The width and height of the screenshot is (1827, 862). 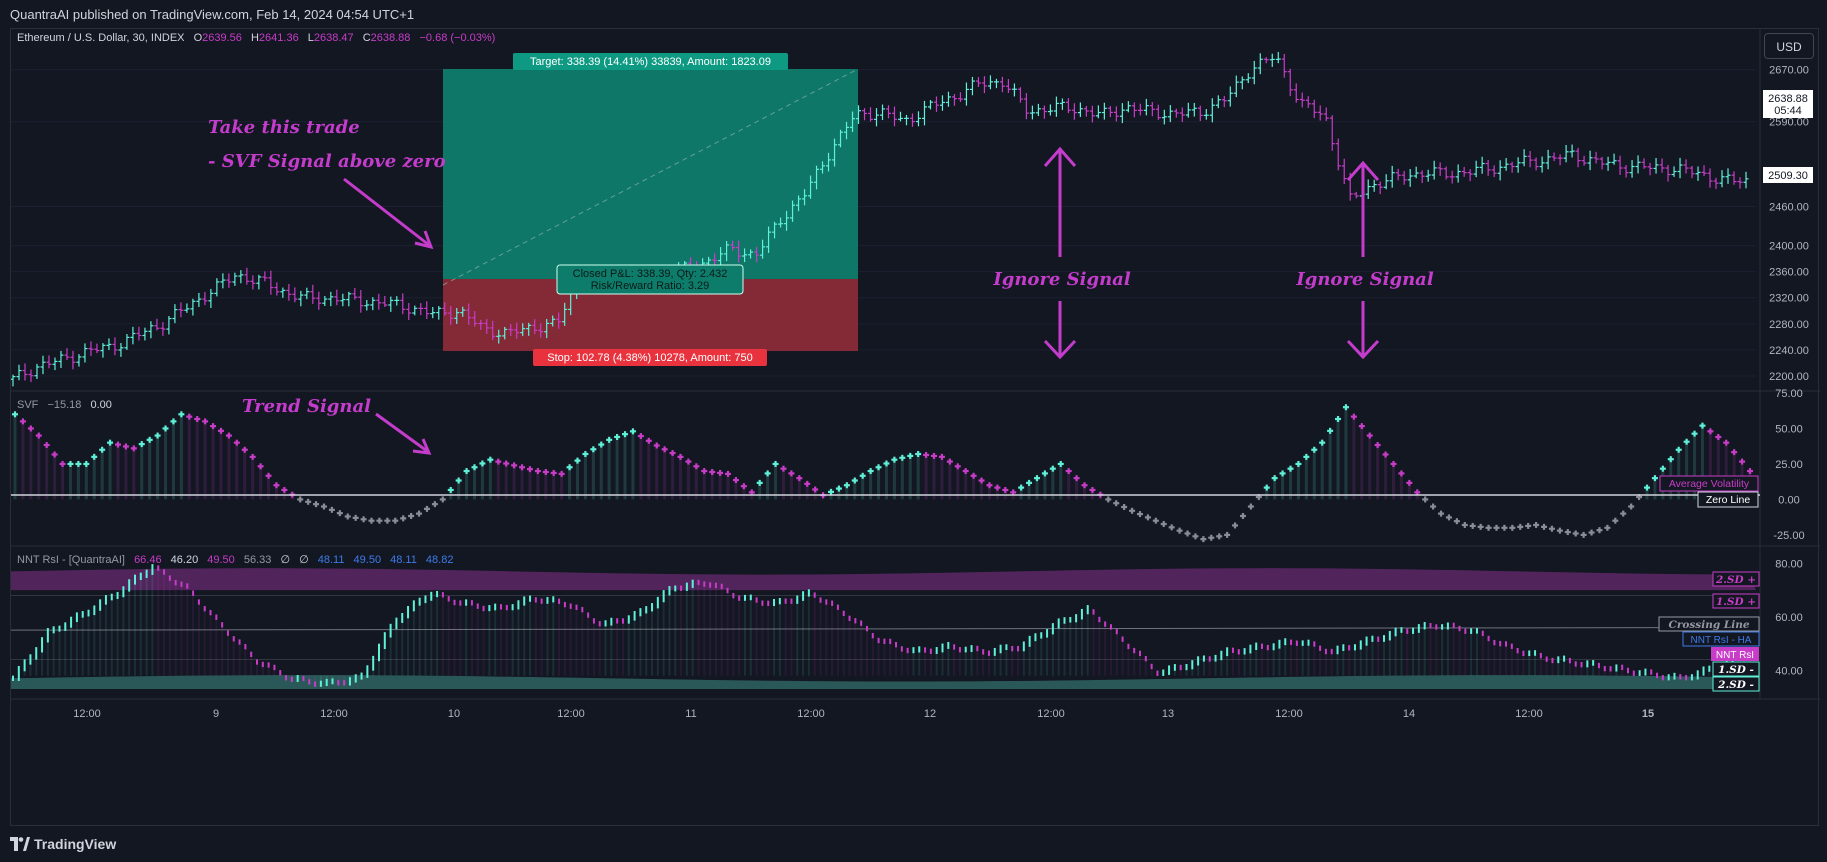 I want to click on rsi-legend-v2: 46.20, so click(x=185, y=560).